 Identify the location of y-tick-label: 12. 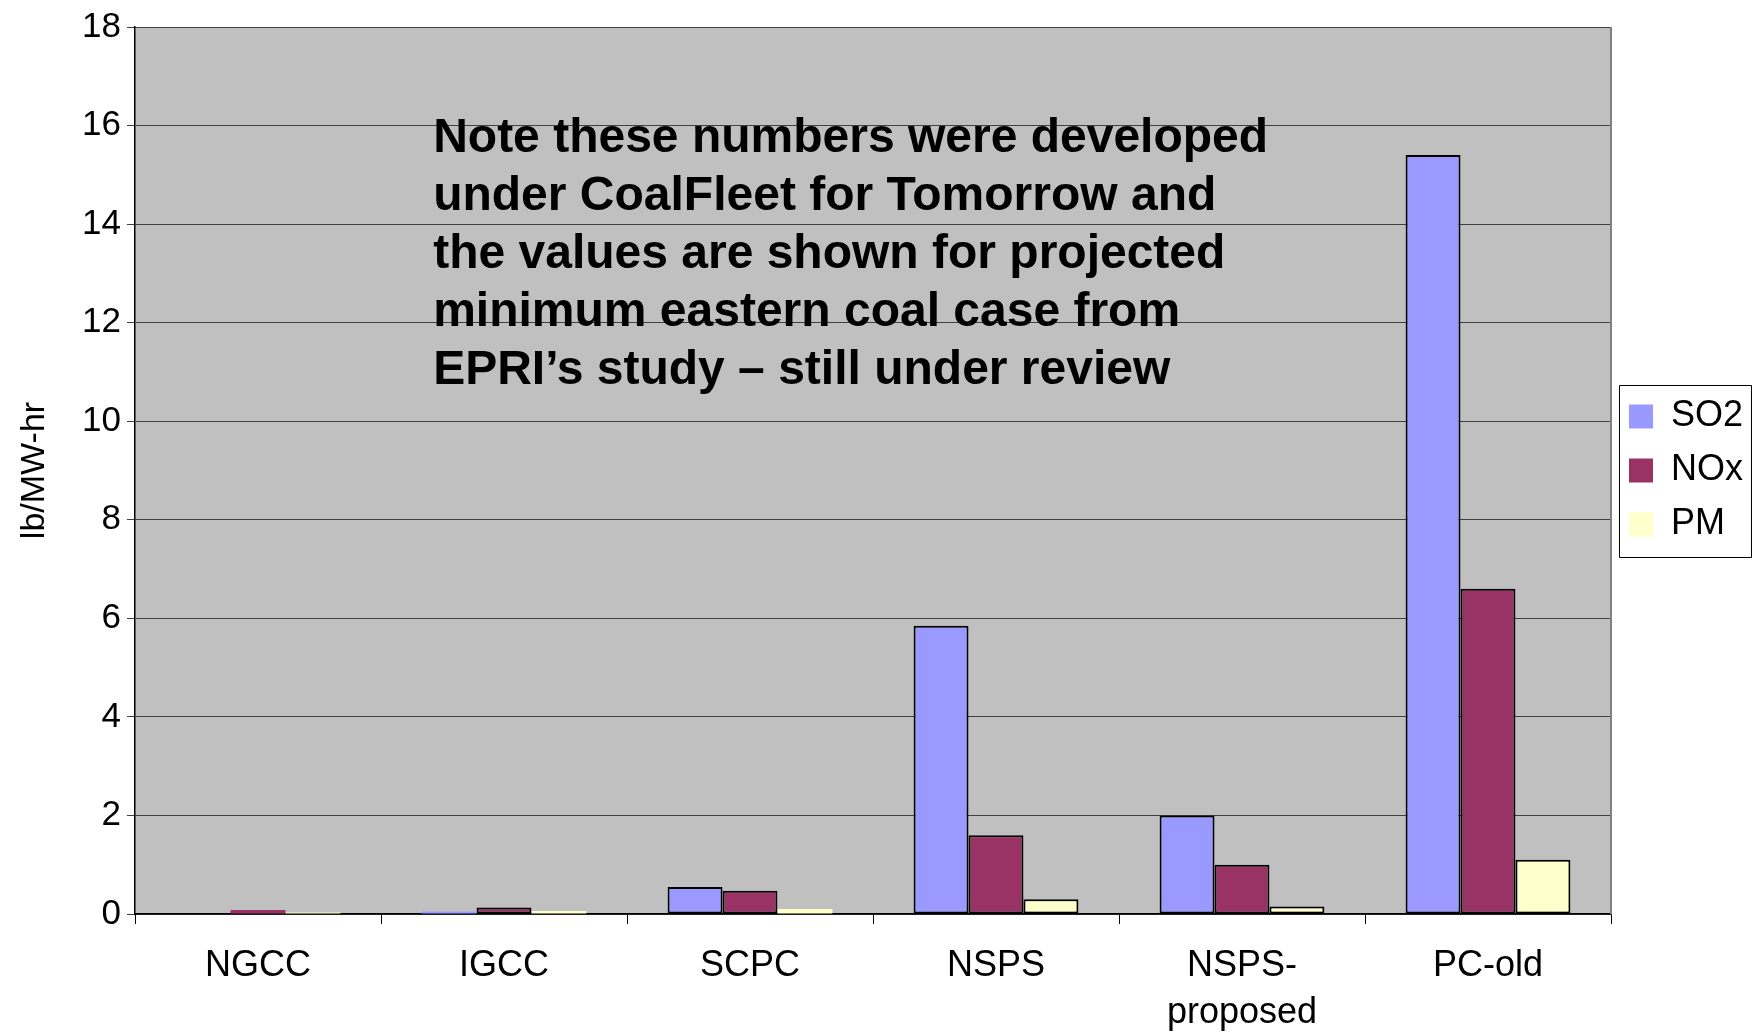
(101, 320).